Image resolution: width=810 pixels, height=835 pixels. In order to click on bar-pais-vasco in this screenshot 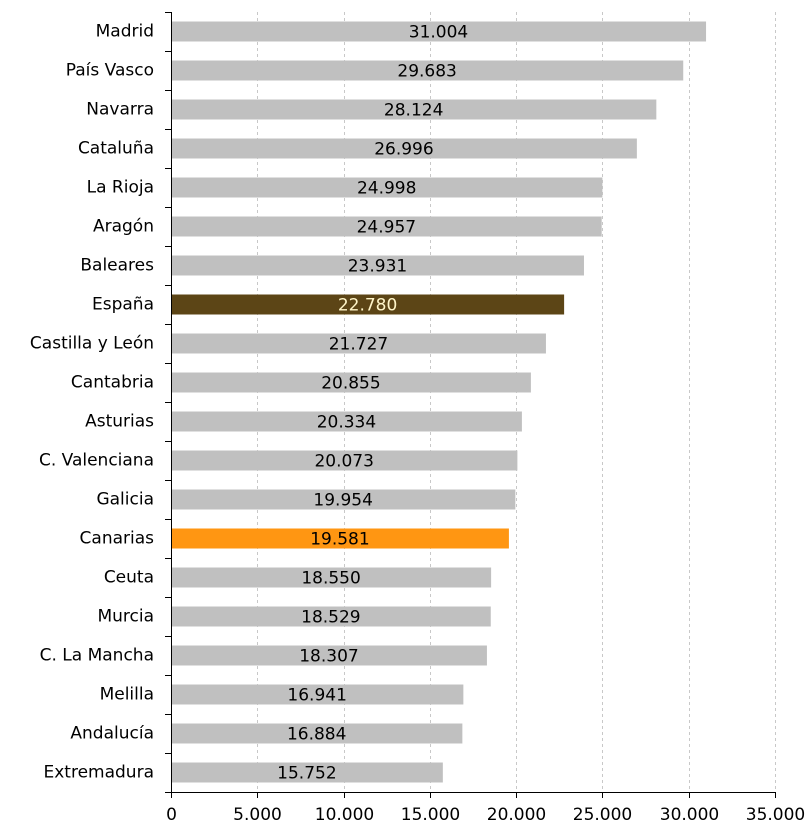, I will do `click(427, 70)`.